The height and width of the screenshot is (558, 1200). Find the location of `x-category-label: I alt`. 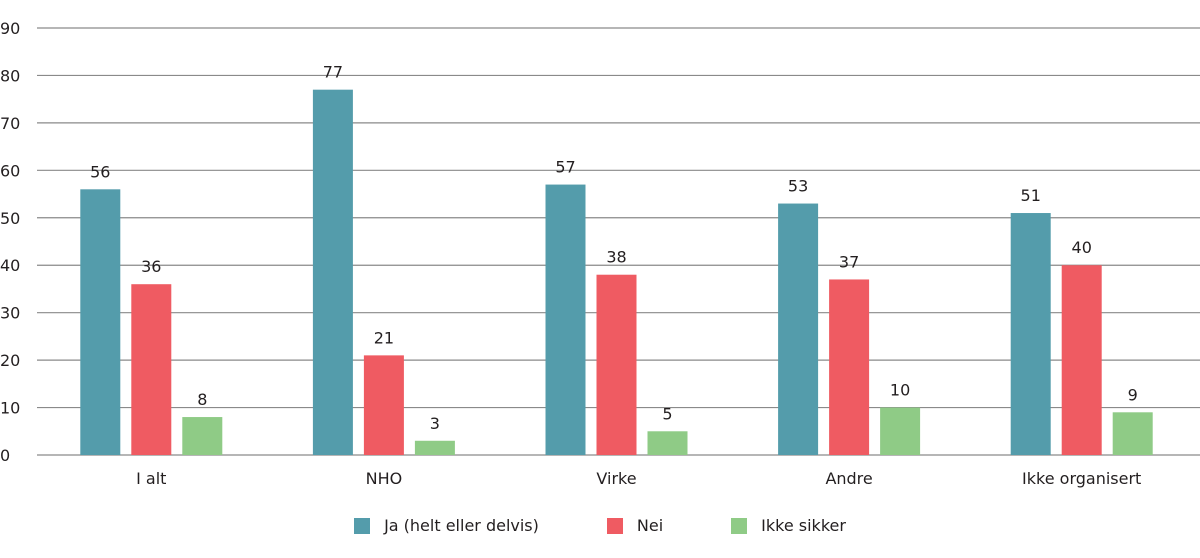

x-category-label: I alt is located at coordinates (151, 478).